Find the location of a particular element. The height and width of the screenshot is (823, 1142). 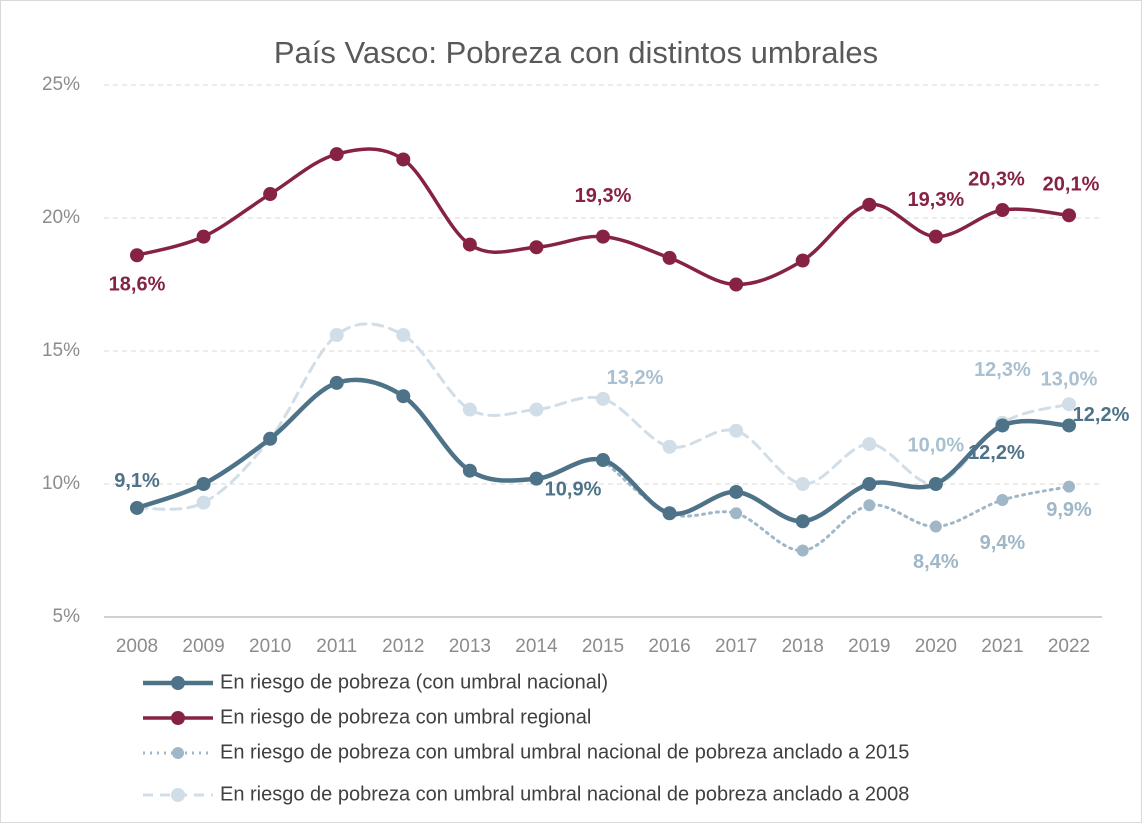

x-tick-label: 2017 is located at coordinates (736, 646).